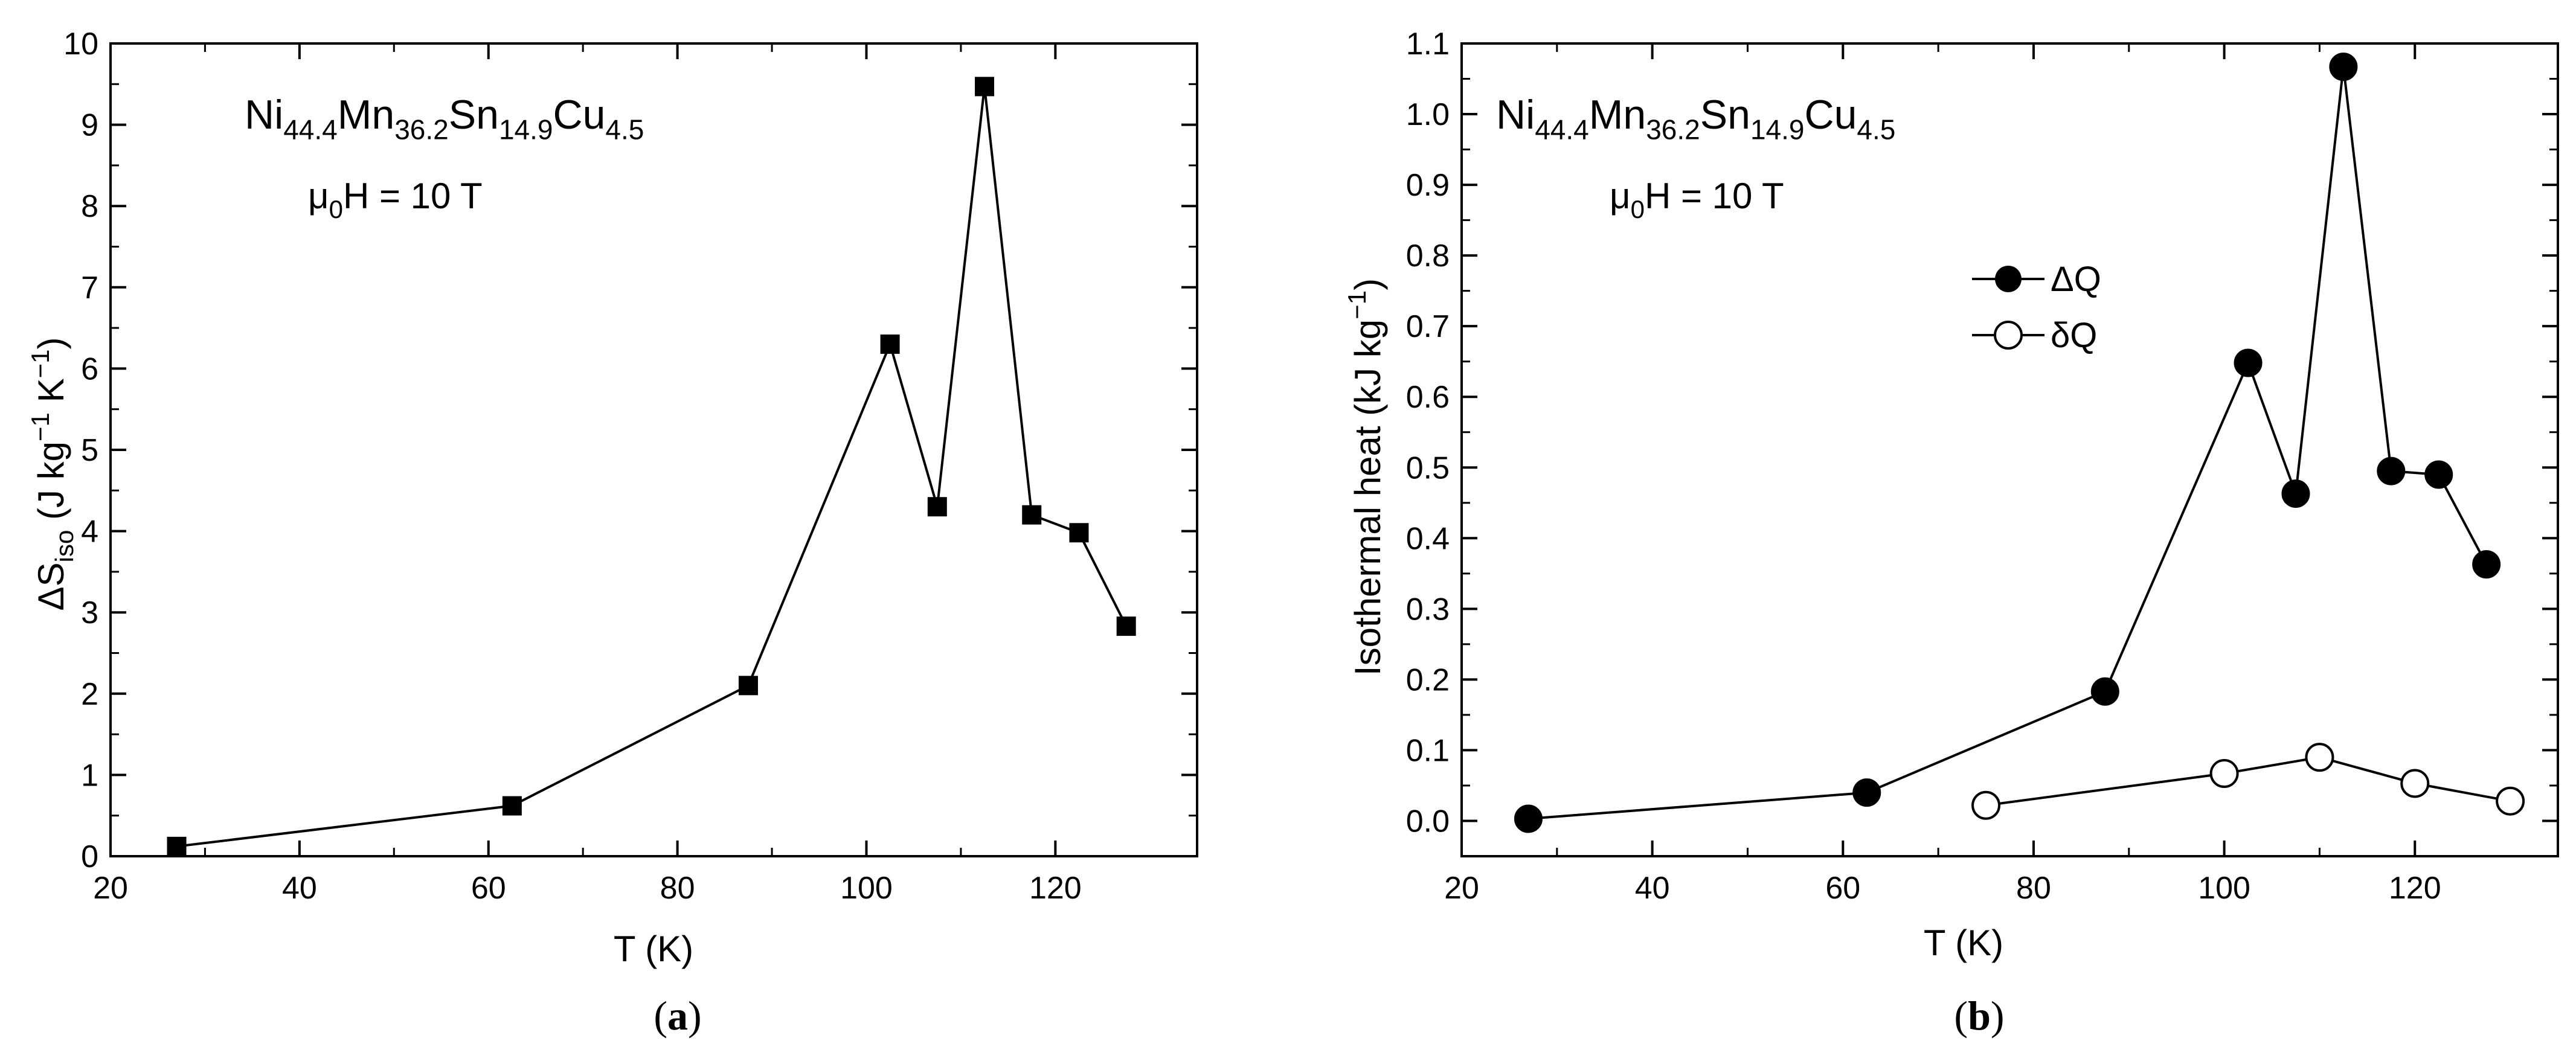  What do you see at coordinates (1428, 398) in the screenshot?
I see `y-tick-label: 0.6` at bounding box center [1428, 398].